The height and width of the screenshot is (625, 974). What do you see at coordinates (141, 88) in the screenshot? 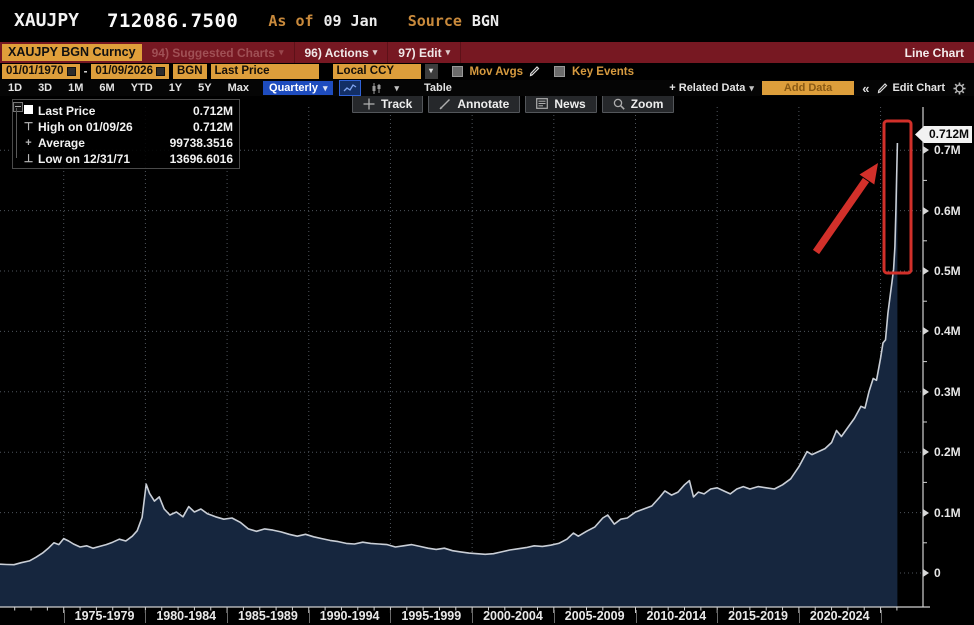
I see `tab-ytd: YTD` at bounding box center [141, 88].